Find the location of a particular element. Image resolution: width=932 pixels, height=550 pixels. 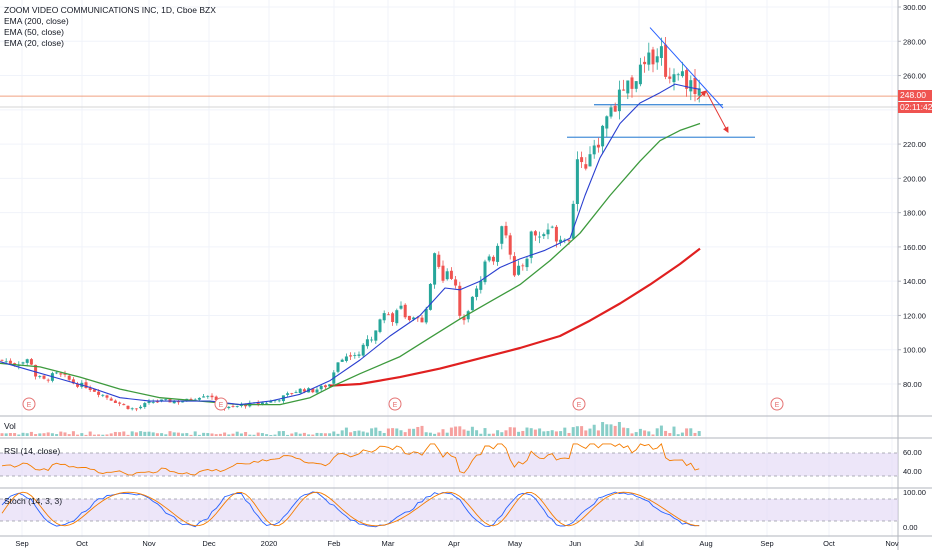

legend-ema20: EMA (20, close) is located at coordinates (34, 43).